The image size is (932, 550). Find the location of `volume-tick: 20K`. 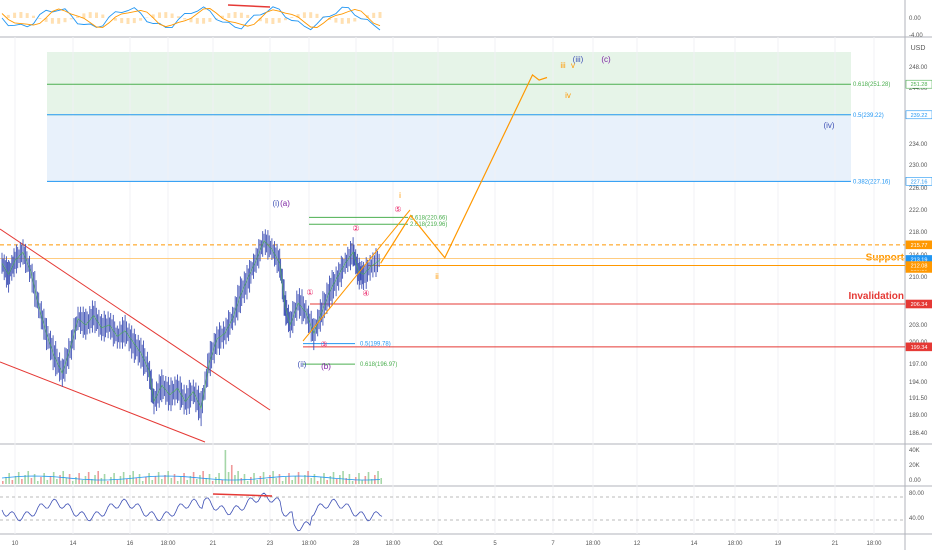

volume-tick: 20K is located at coordinates (914, 466).